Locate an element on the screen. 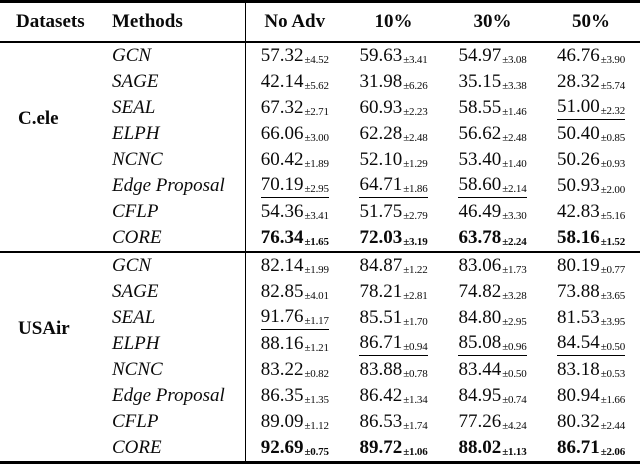  score-cell: 78.21±2.81 is located at coordinates (393, 291).